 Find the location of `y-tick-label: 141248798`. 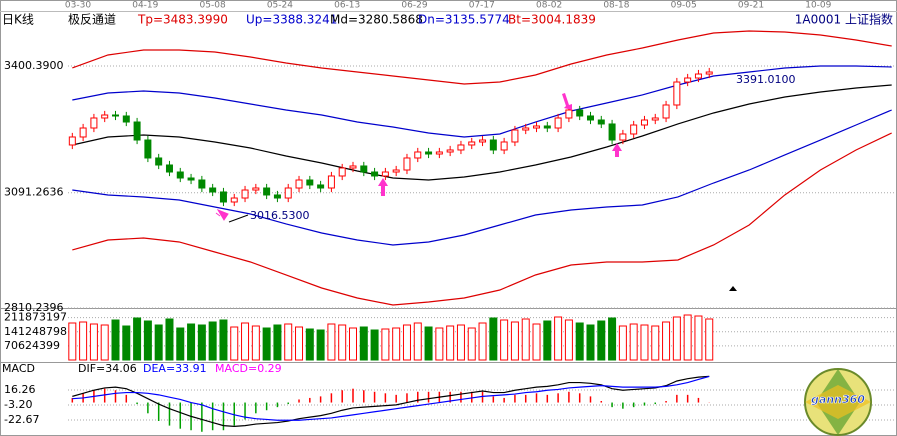

y-tick-label: 141248798 is located at coordinates (35, 331).